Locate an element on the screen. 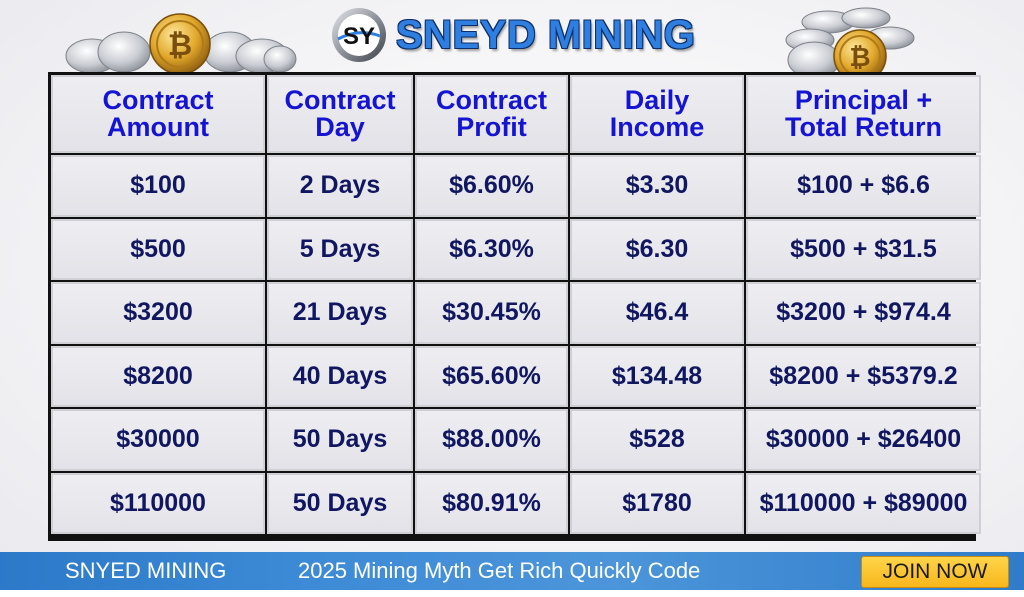 Image resolution: width=1024 pixels, height=597 pixels. svg-text: SY is located at coordinates (359, 36).